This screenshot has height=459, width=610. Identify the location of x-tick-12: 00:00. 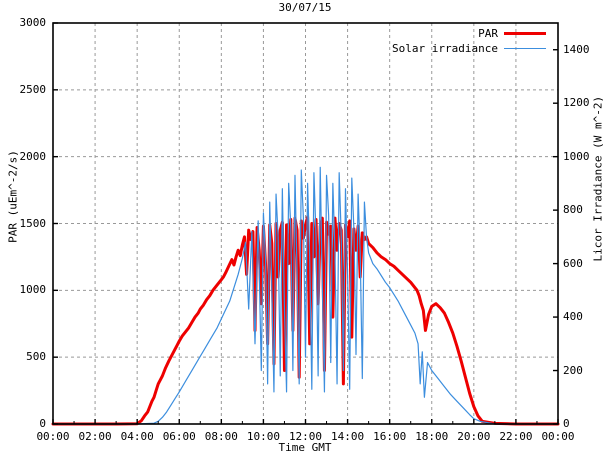
(558, 436).